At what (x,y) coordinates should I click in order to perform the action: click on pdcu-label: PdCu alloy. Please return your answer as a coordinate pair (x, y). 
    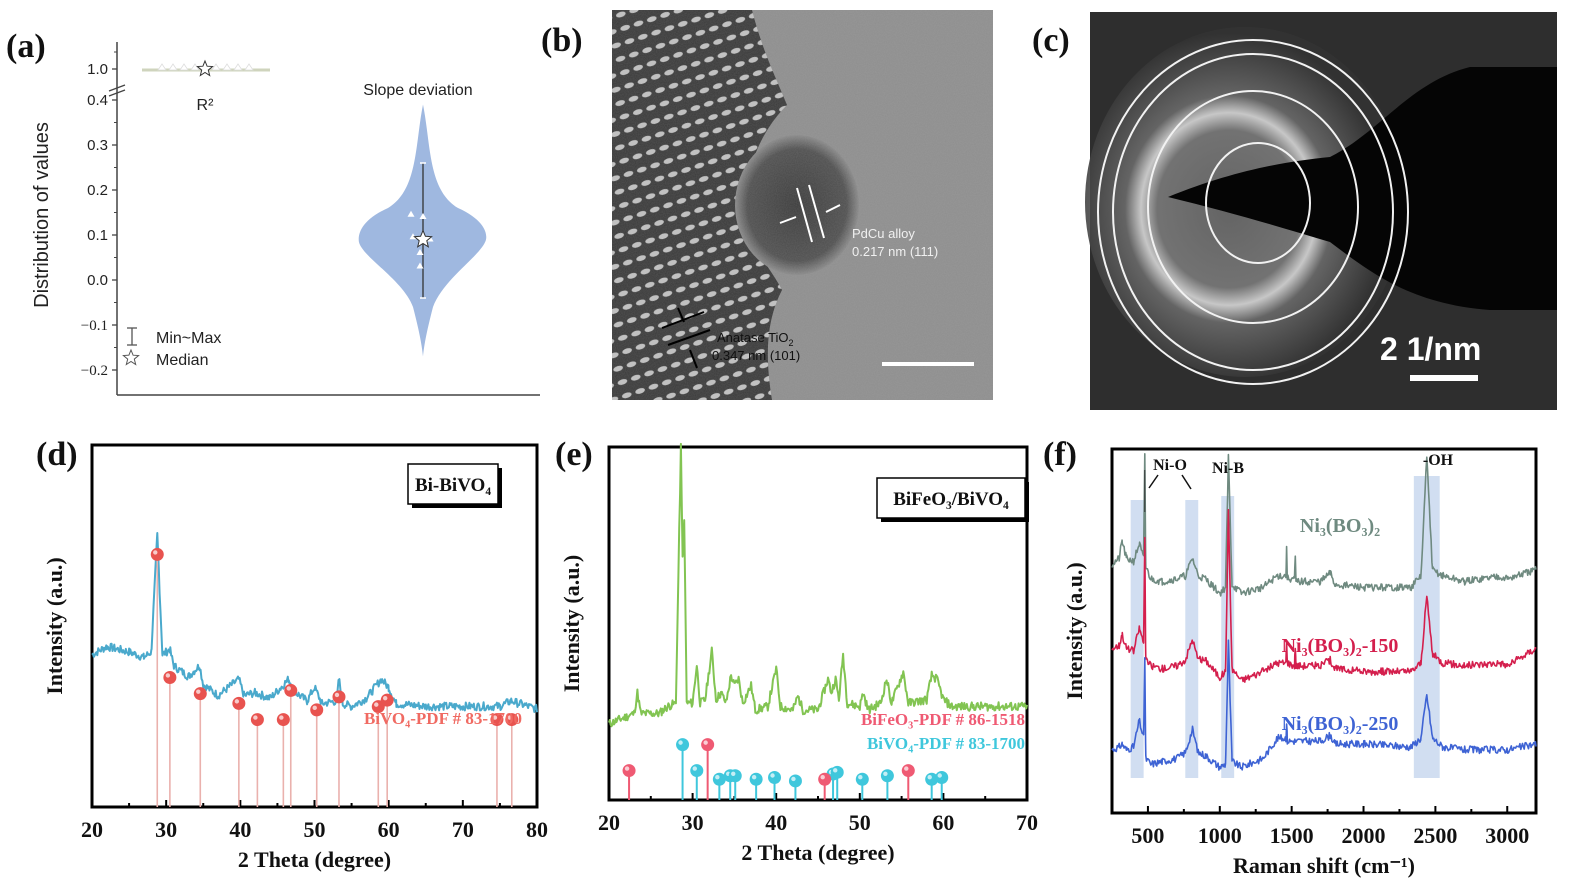
    Looking at the image, I should click on (883, 233).